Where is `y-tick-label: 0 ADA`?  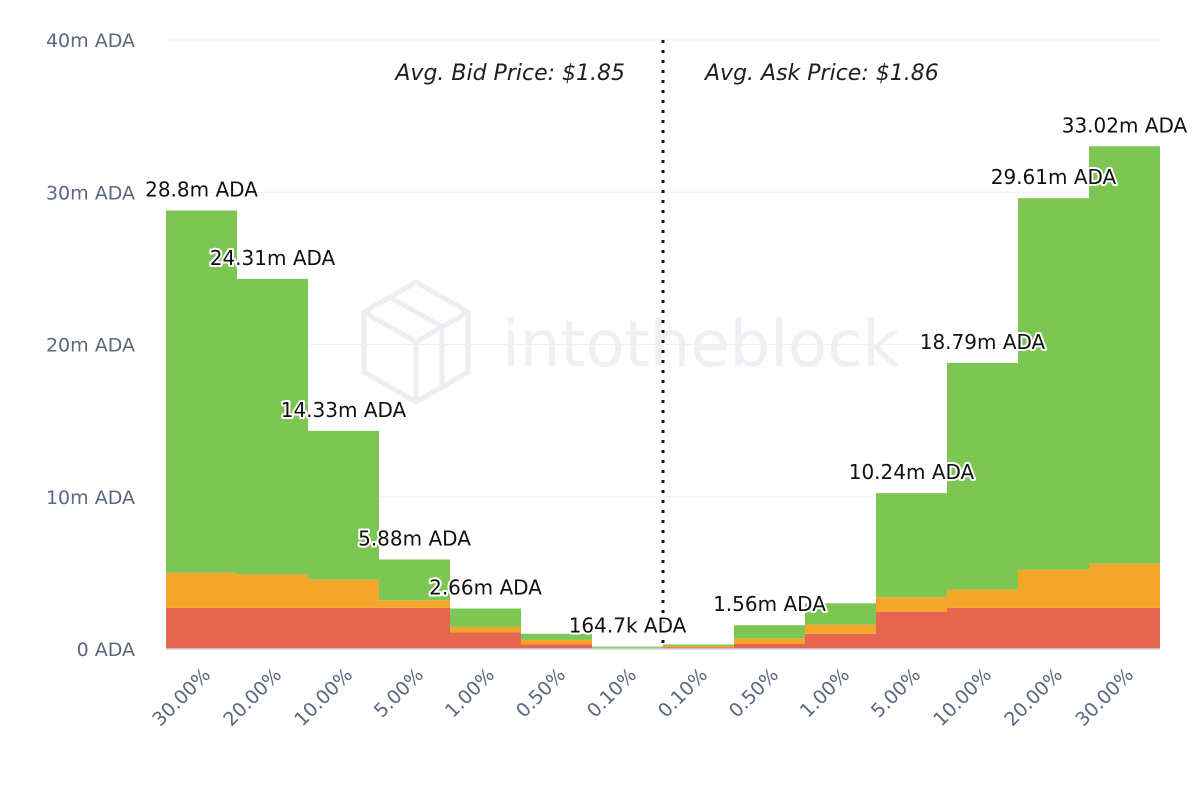
y-tick-label: 0 ADA is located at coordinates (106, 650).